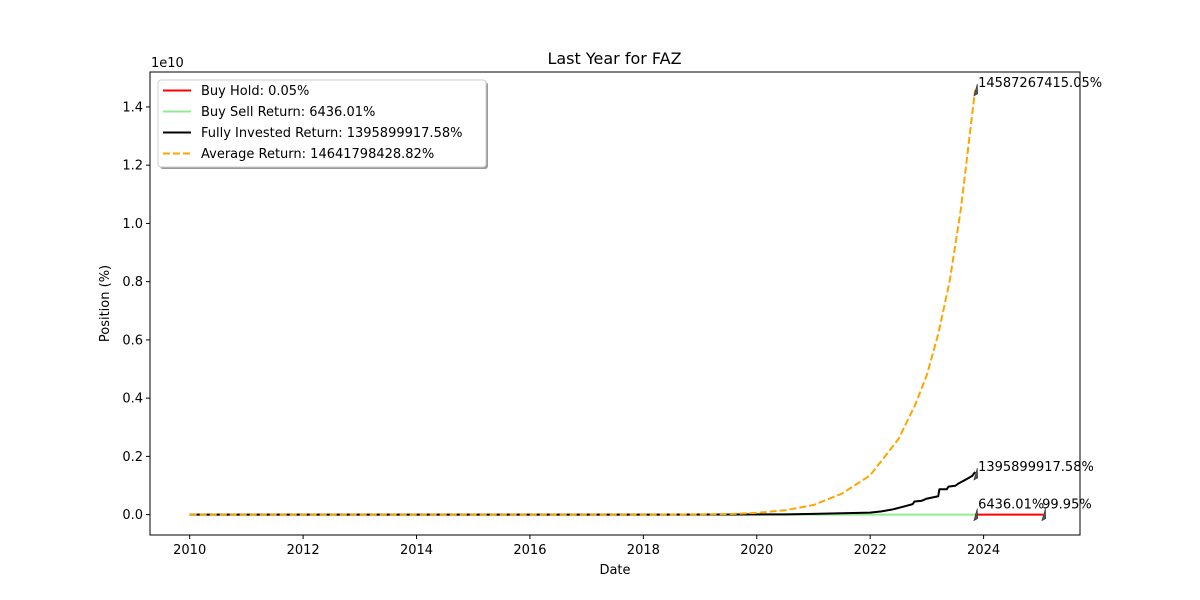  Describe the element at coordinates (105, 303) in the screenshot. I see `y-axis-label: Position (%)` at that location.